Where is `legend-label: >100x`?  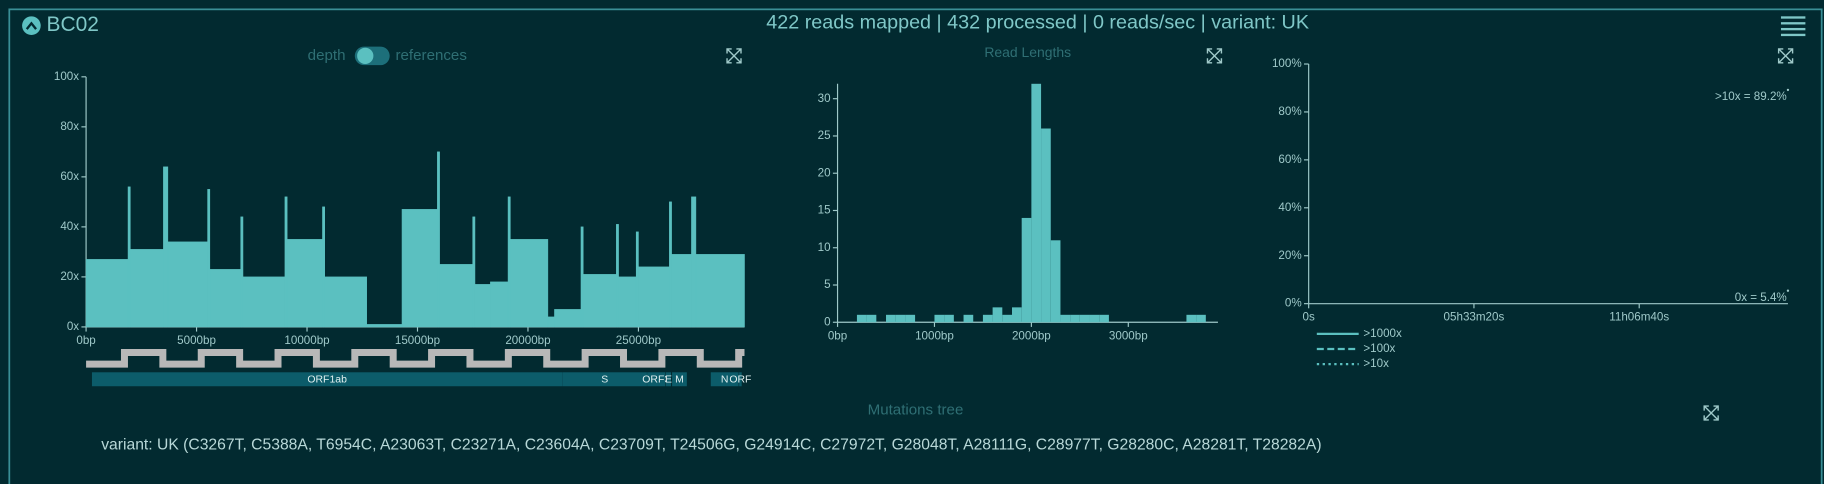 legend-label: >100x is located at coordinates (1379, 348).